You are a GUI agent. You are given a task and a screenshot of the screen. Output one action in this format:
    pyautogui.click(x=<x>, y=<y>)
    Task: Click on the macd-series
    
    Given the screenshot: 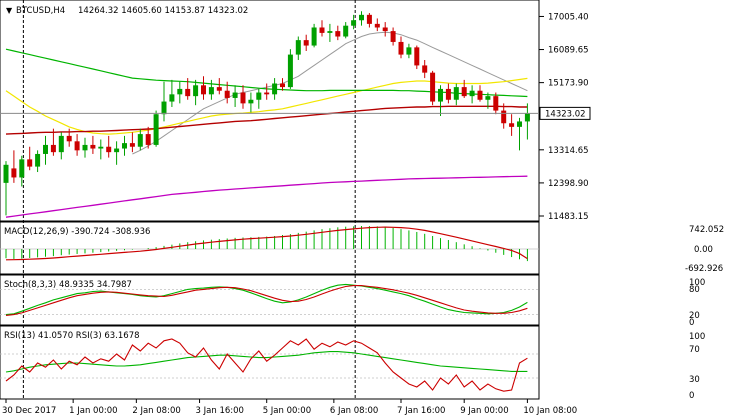 What is the action you would take?
    pyautogui.click(x=269, y=244)
    